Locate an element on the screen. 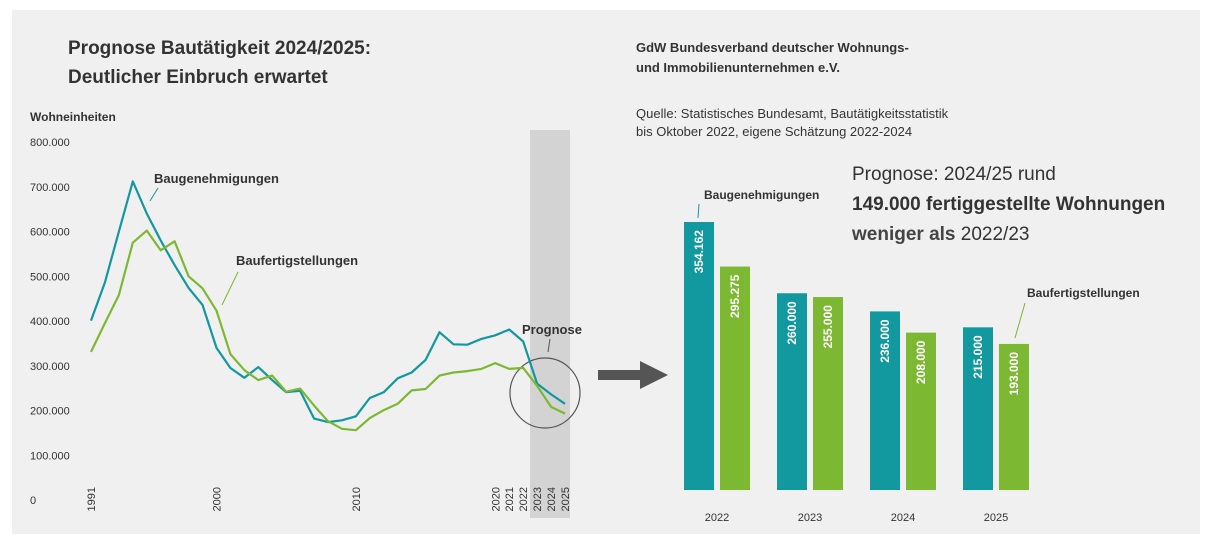 The height and width of the screenshot is (536, 1211). value-label: 260.000 is located at coordinates (792, 323).